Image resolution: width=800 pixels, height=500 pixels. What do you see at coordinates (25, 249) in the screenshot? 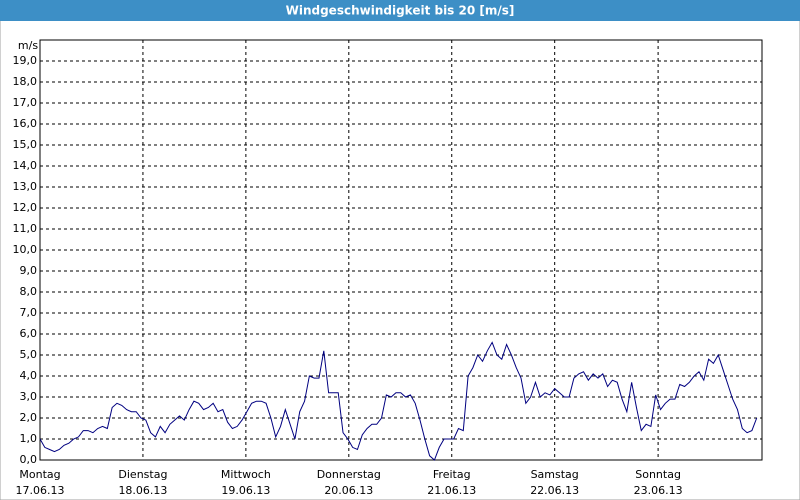
I see `y-tick-label: 10,0` at bounding box center [25, 249].